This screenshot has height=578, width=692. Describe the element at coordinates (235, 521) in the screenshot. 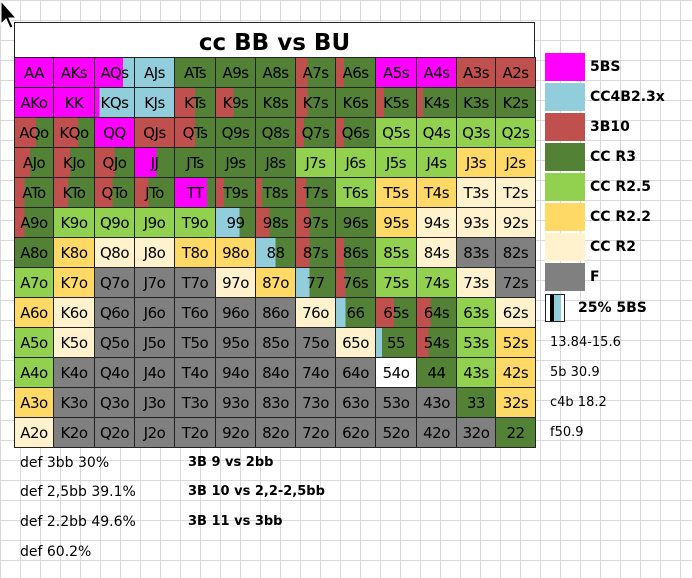

I see `threebet-note-3bb: 3B 11 vs 3bb` at that location.